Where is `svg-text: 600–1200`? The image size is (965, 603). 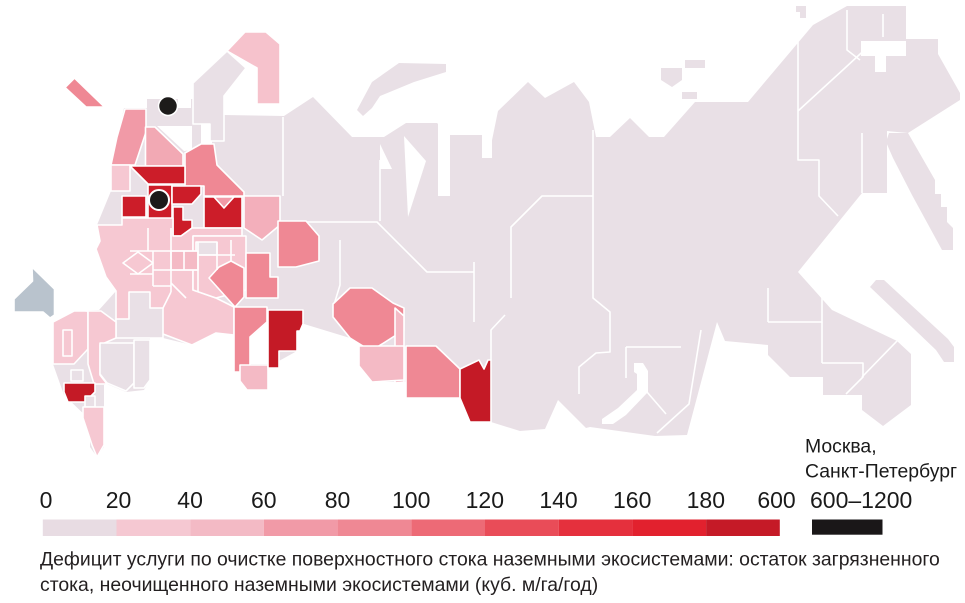 svg-text: 600–1200 is located at coordinates (861, 500).